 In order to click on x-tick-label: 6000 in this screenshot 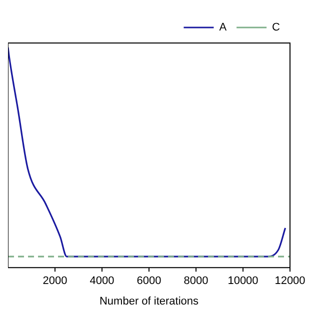, I will do `click(149, 281)`.